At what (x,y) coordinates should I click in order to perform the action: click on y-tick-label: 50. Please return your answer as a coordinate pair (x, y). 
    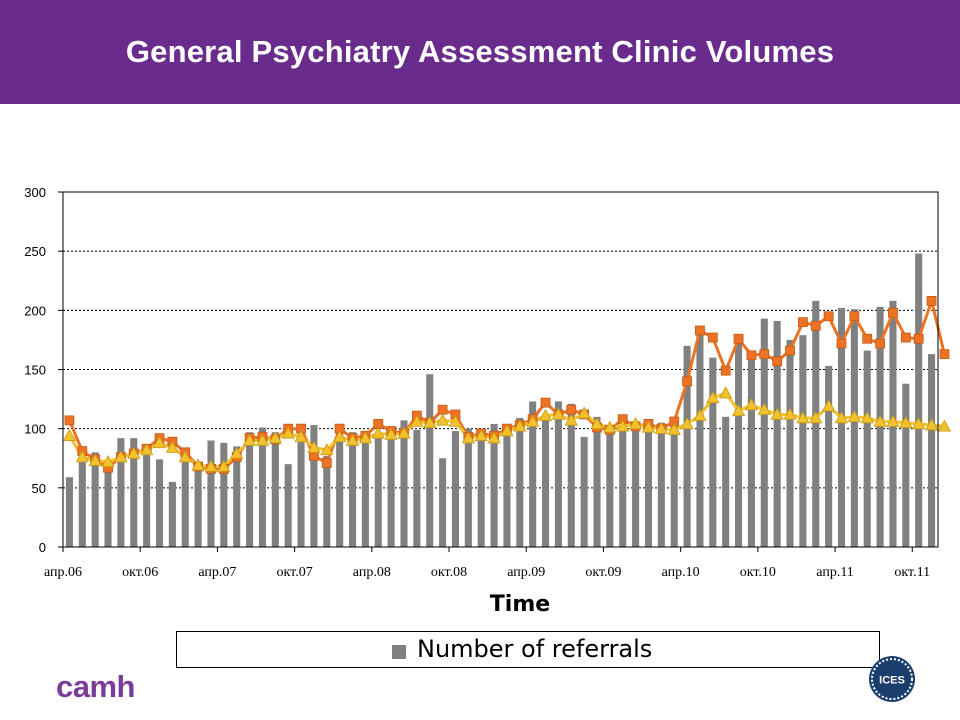
    Looking at the image, I should click on (39, 488).